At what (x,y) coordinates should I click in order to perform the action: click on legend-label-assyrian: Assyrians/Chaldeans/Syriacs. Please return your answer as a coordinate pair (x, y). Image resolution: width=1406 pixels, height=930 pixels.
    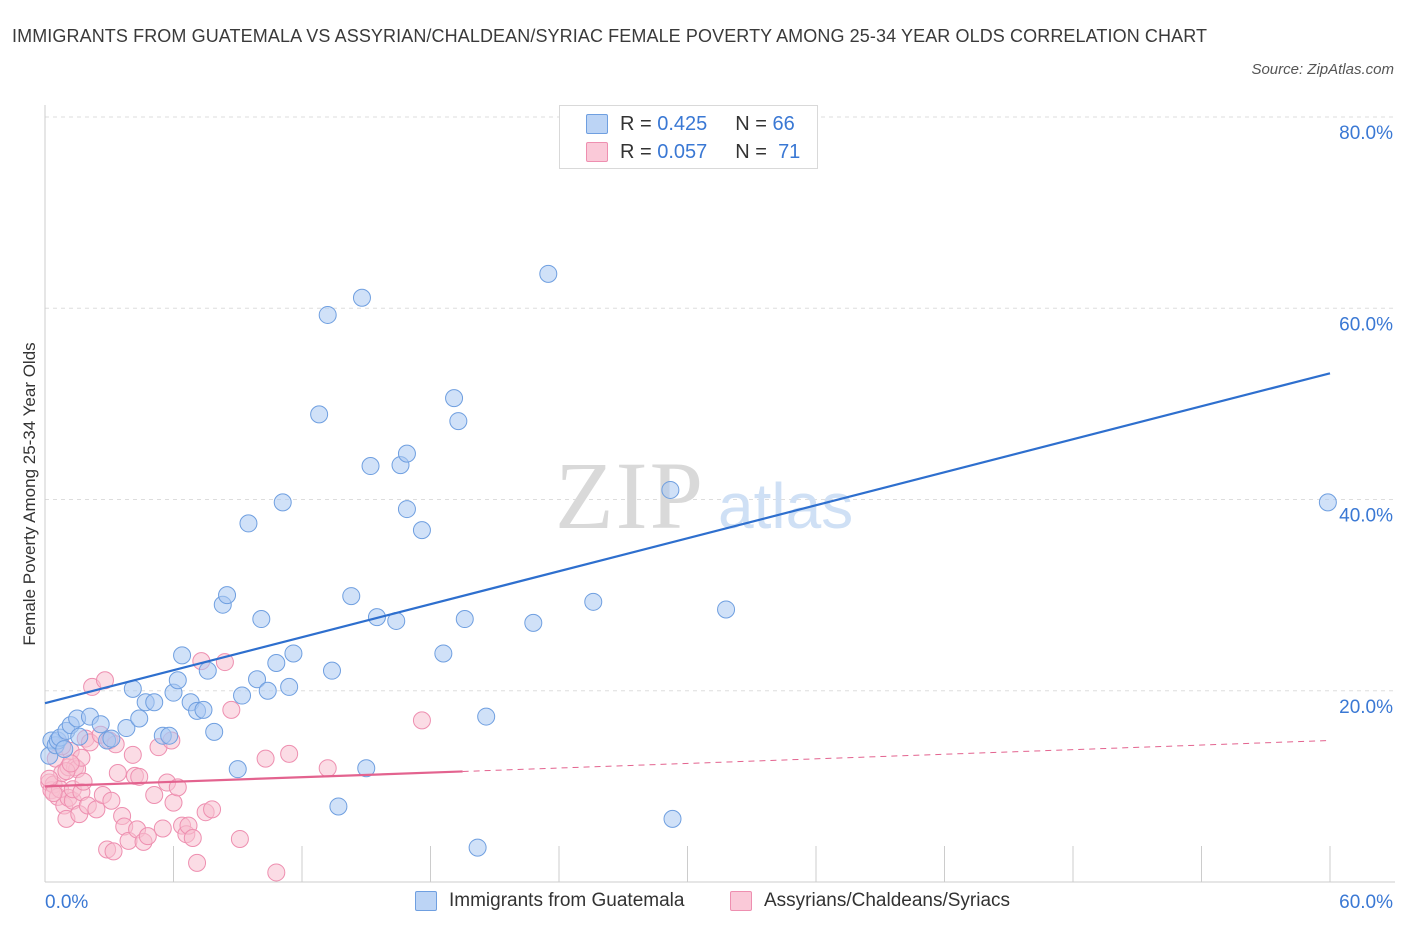
    Looking at the image, I should click on (887, 900).